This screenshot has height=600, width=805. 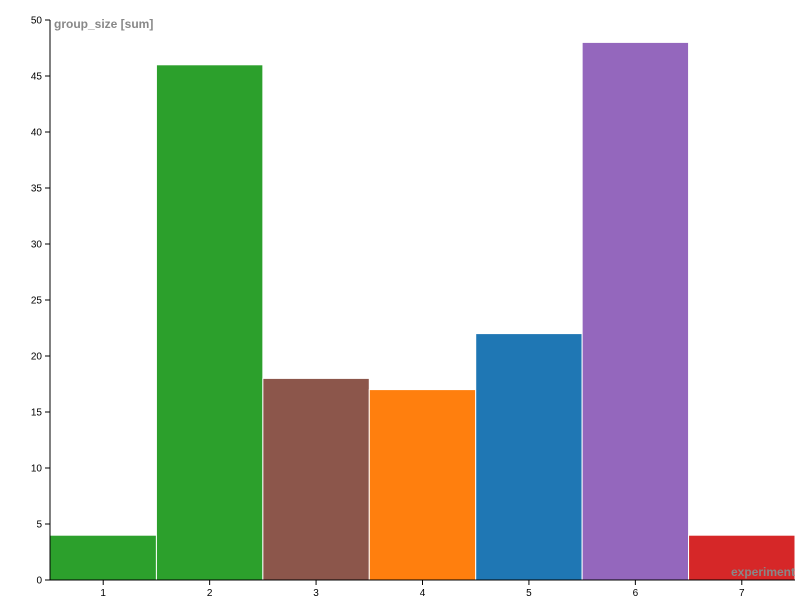 I want to click on x-axis-title: experiment, so click(x=763, y=572).